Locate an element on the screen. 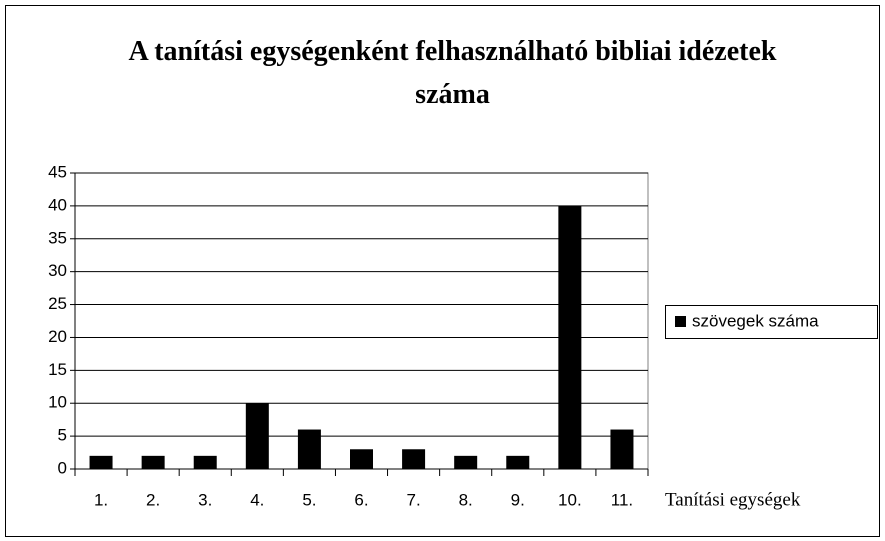 The width and height of the screenshot is (885, 541). x-tick-label: 10. is located at coordinates (570, 499).